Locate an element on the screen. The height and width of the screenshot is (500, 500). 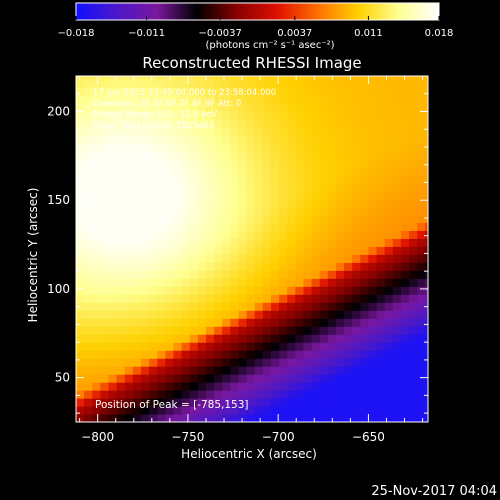
colorbar-tick-label: −0.011 is located at coordinates (146, 33).